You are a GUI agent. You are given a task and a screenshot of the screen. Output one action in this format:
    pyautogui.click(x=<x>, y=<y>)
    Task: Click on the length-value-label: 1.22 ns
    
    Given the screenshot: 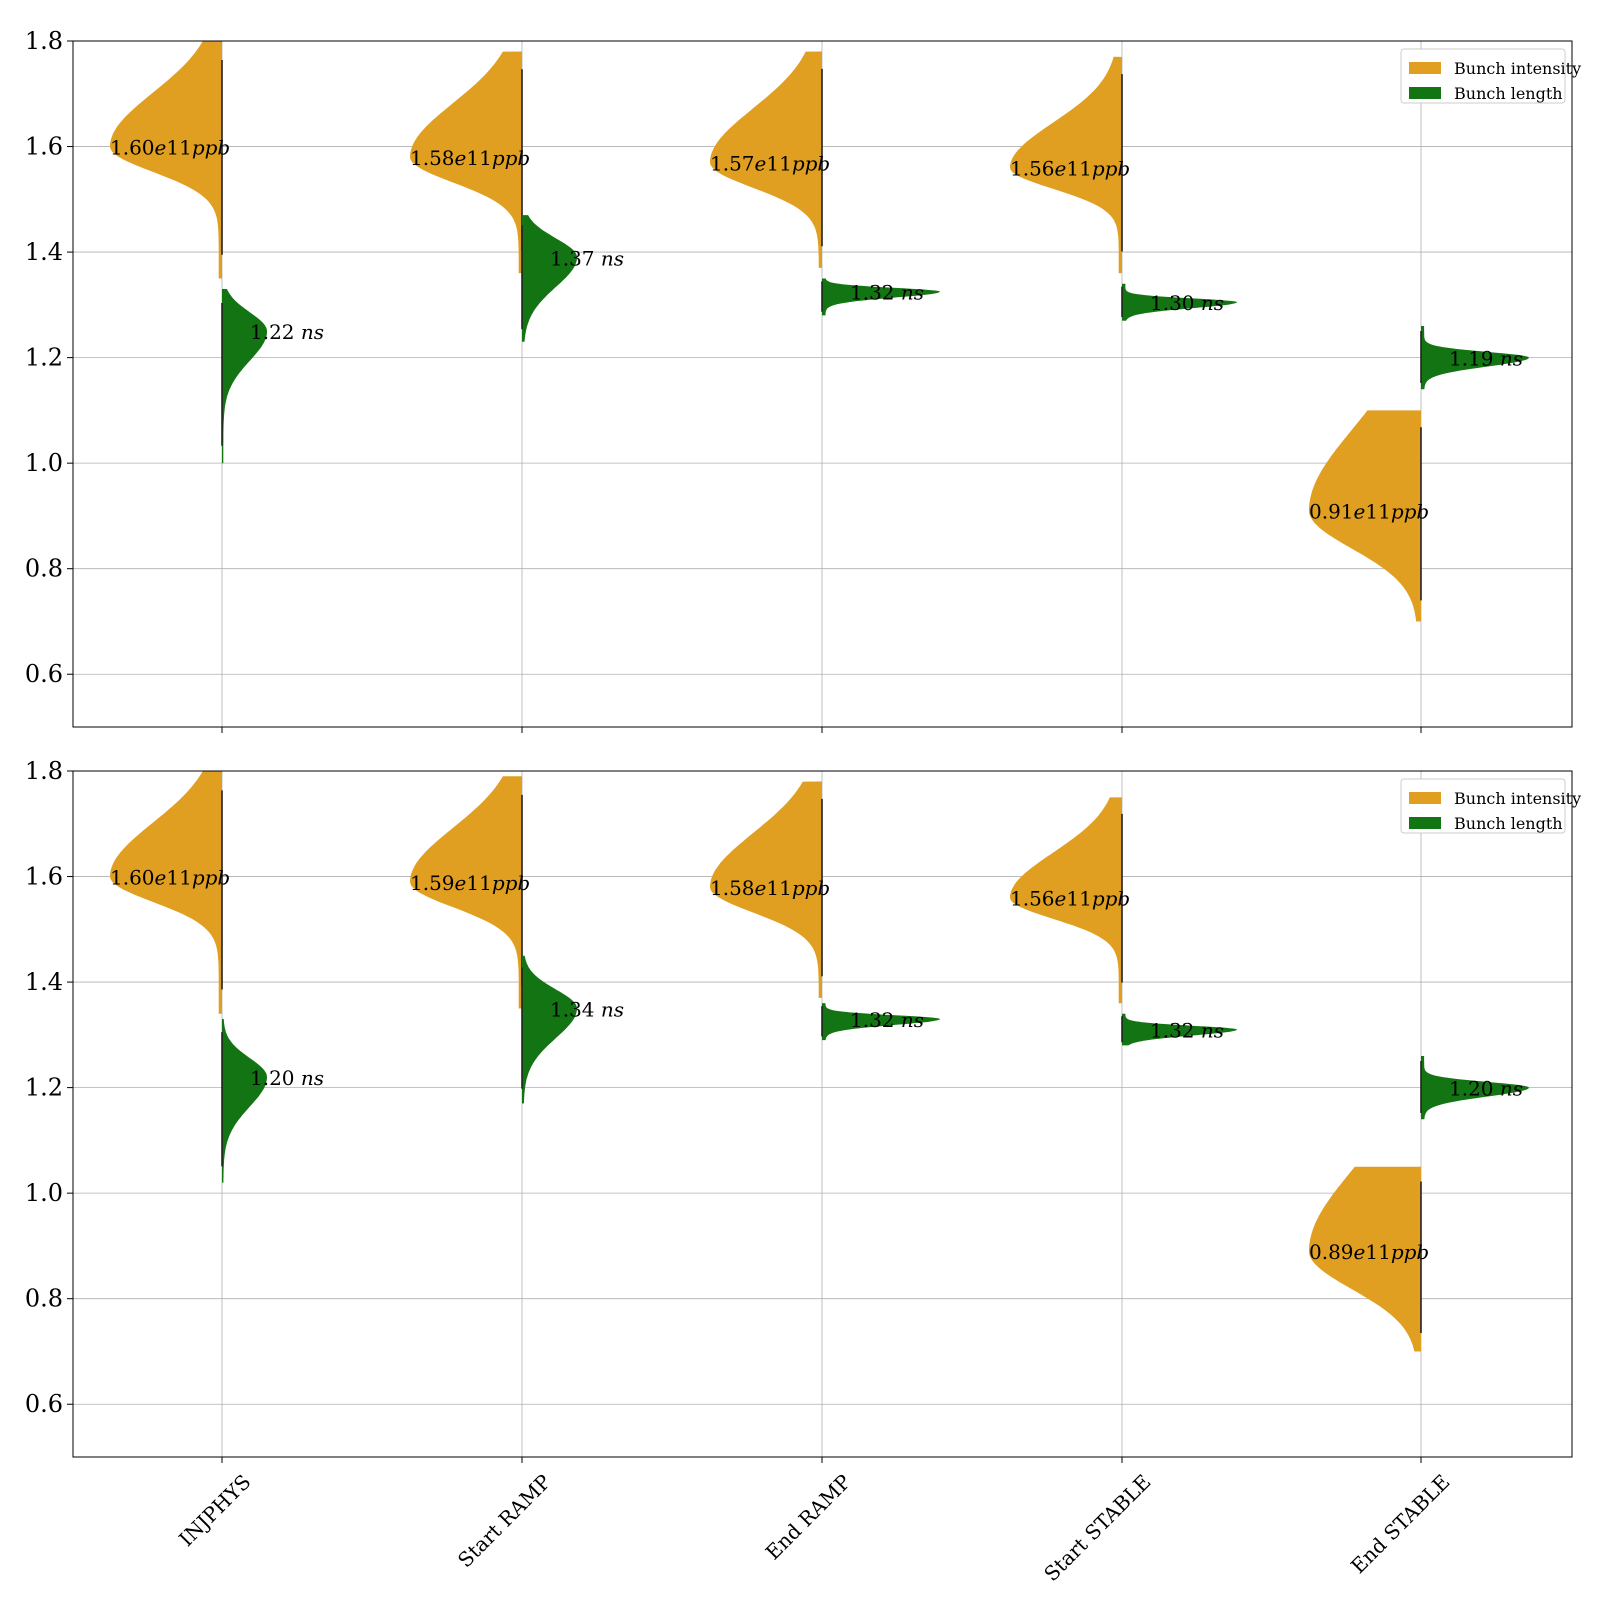 What is the action you would take?
    pyautogui.click(x=287, y=332)
    